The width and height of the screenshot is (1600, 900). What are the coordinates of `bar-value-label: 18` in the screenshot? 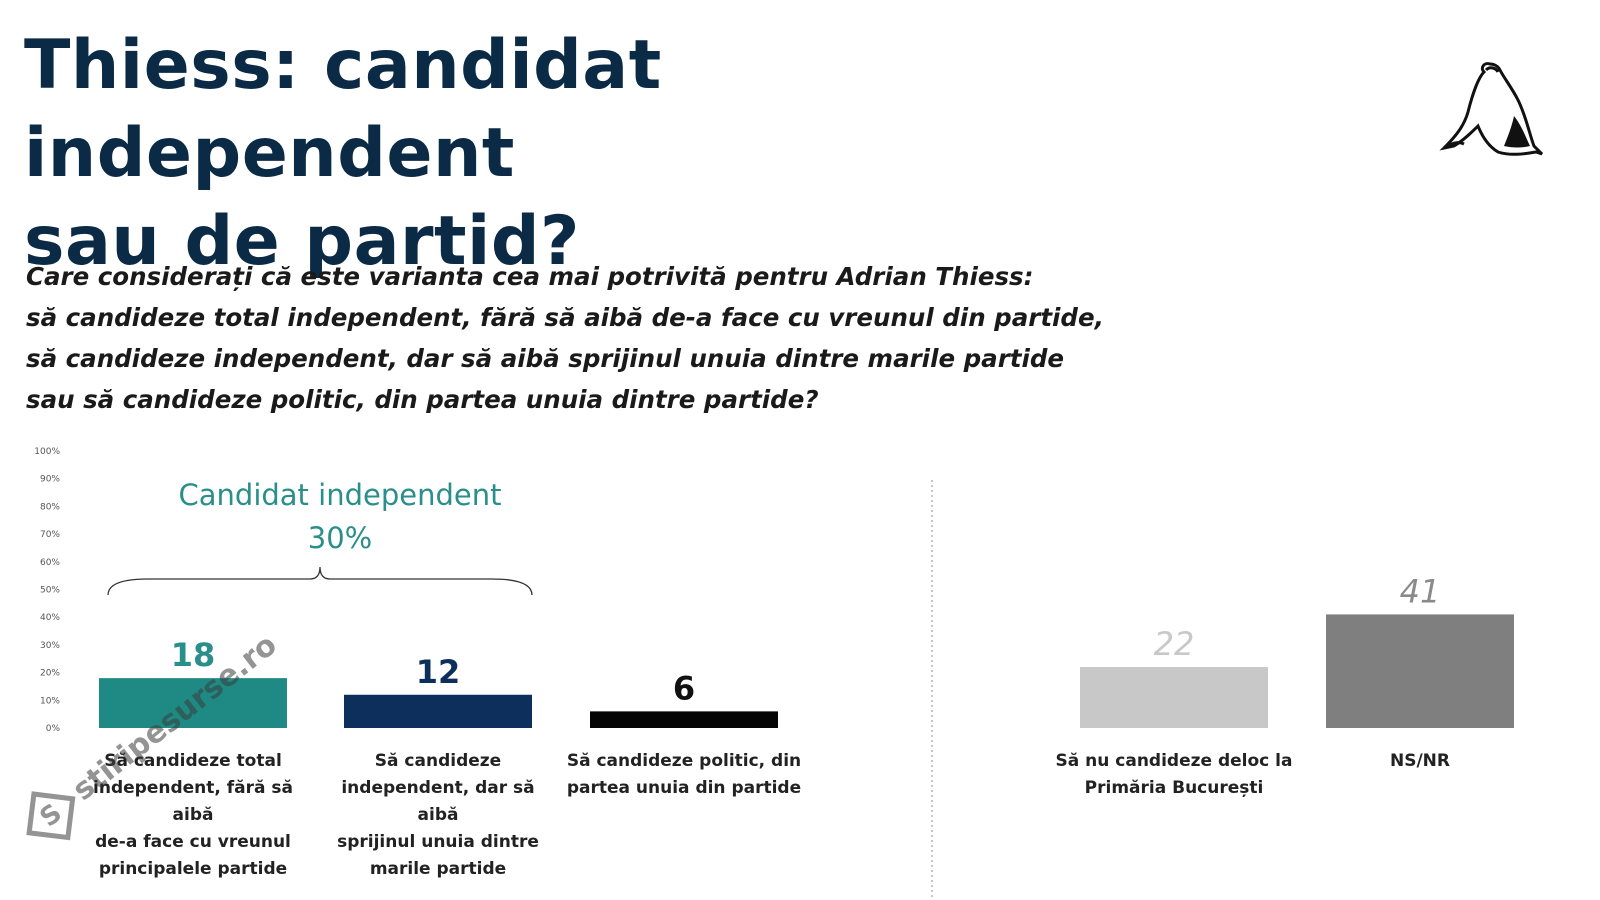 It's located at (193, 655).